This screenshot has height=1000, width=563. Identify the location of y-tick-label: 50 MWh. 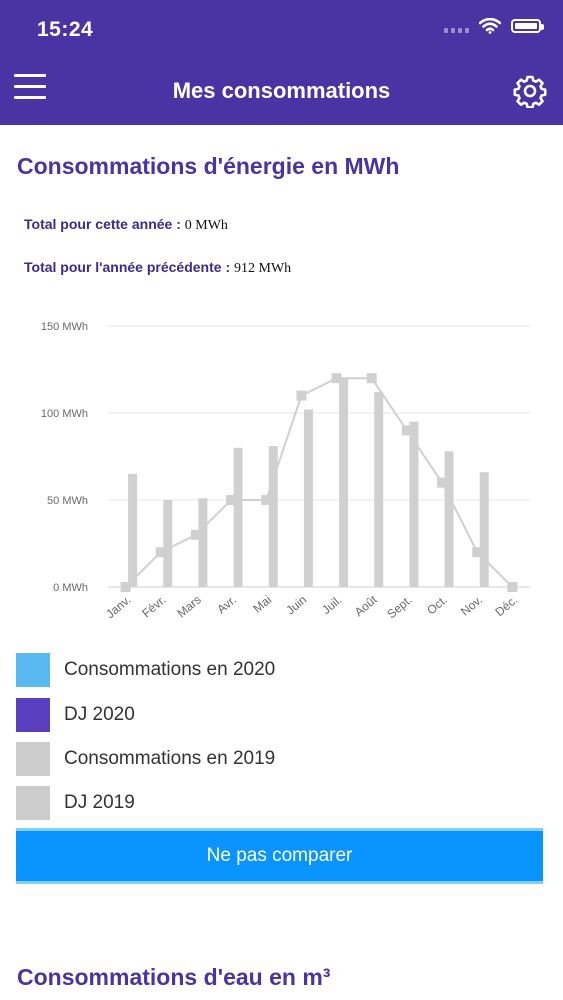
(67, 501).